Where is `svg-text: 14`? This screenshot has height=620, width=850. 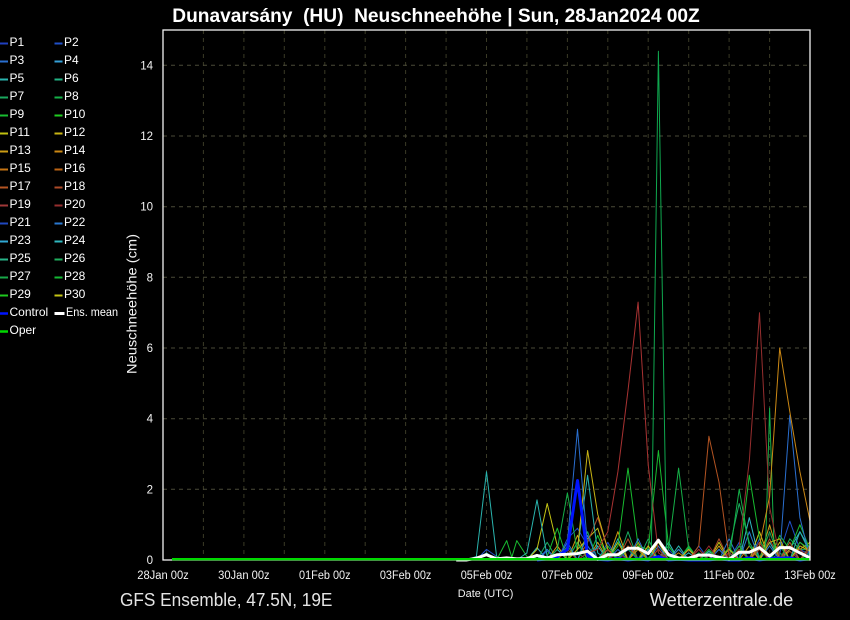
svg-text: 14 is located at coordinates (146, 66).